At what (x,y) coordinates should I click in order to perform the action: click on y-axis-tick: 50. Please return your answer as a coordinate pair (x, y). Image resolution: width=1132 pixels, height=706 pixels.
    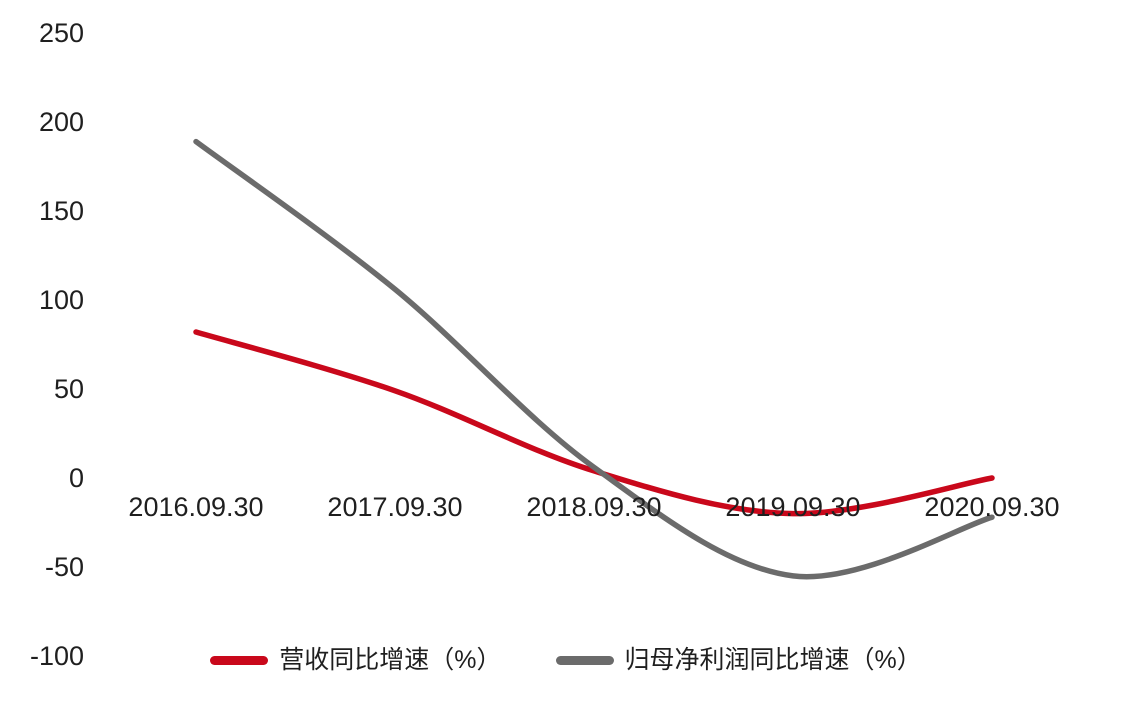
    Looking at the image, I should click on (68, 389).